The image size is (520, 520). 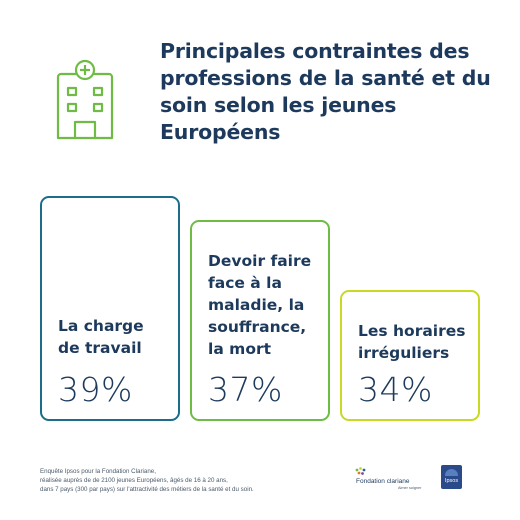 What do you see at coordinates (101, 337) in the screenshot?
I see `bar-label: La charge de travail` at bounding box center [101, 337].